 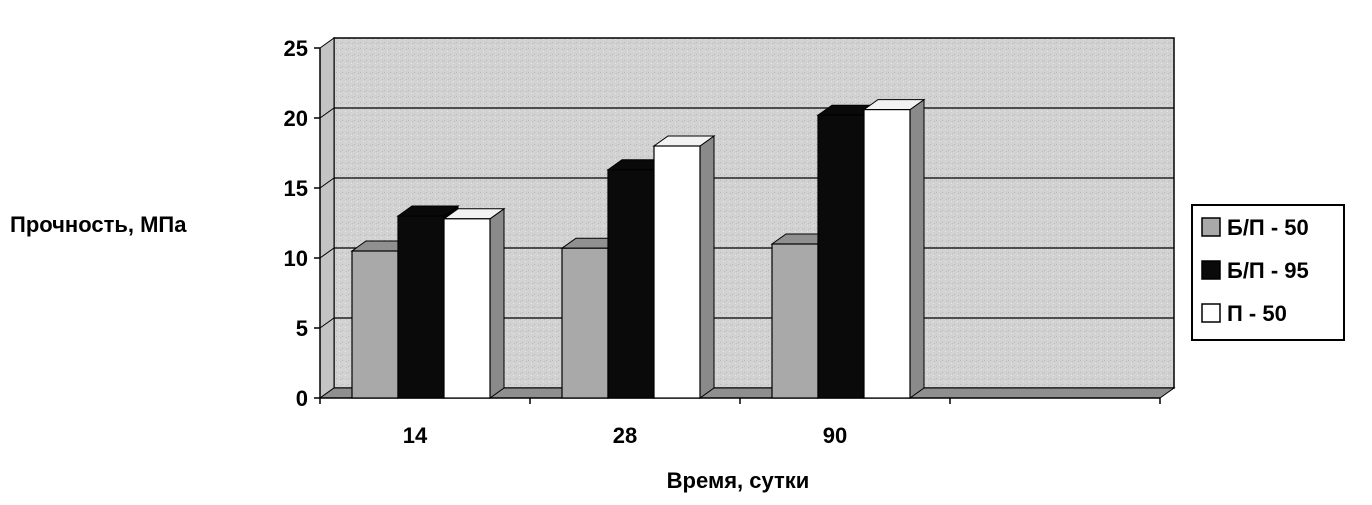 What do you see at coordinates (296, 188) in the screenshot?
I see `y-tick-label: 15` at bounding box center [296, 188].